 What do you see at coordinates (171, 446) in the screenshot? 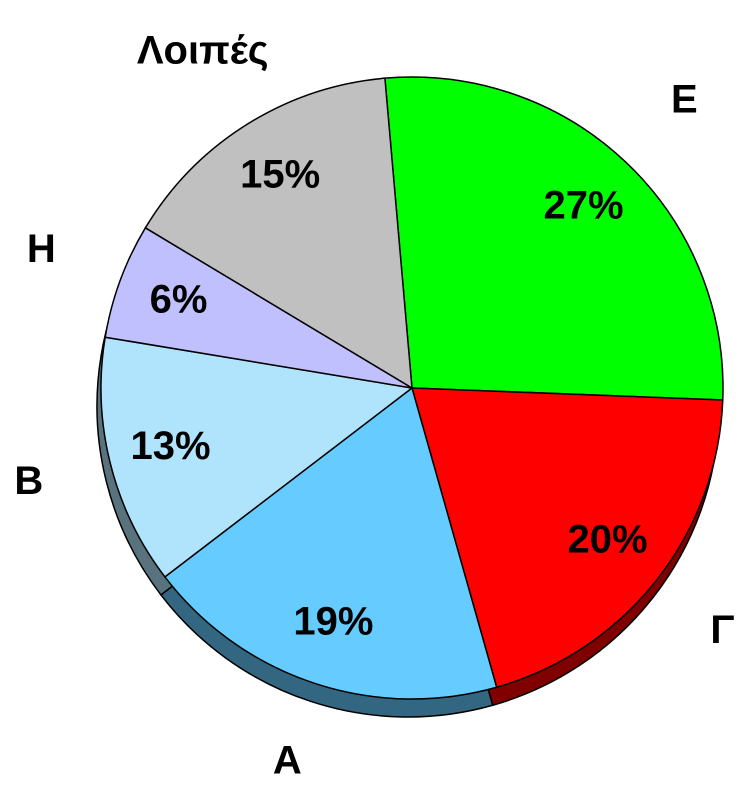
I see `value-label: 13%` at bounding box center [171, 446].